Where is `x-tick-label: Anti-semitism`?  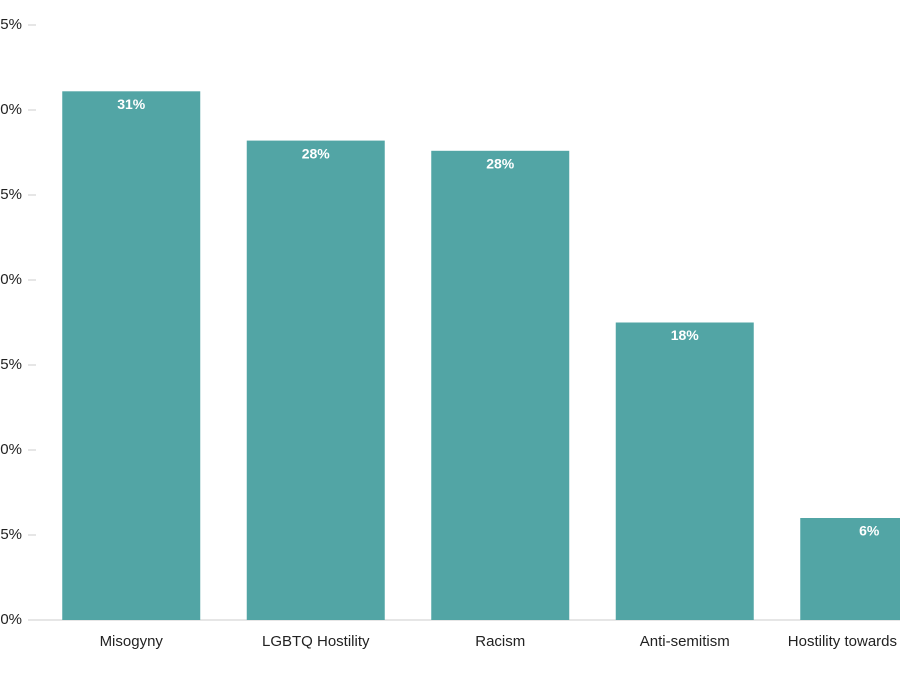 x-tick-label: Anti-semitism is located at coordinates (685, 641).